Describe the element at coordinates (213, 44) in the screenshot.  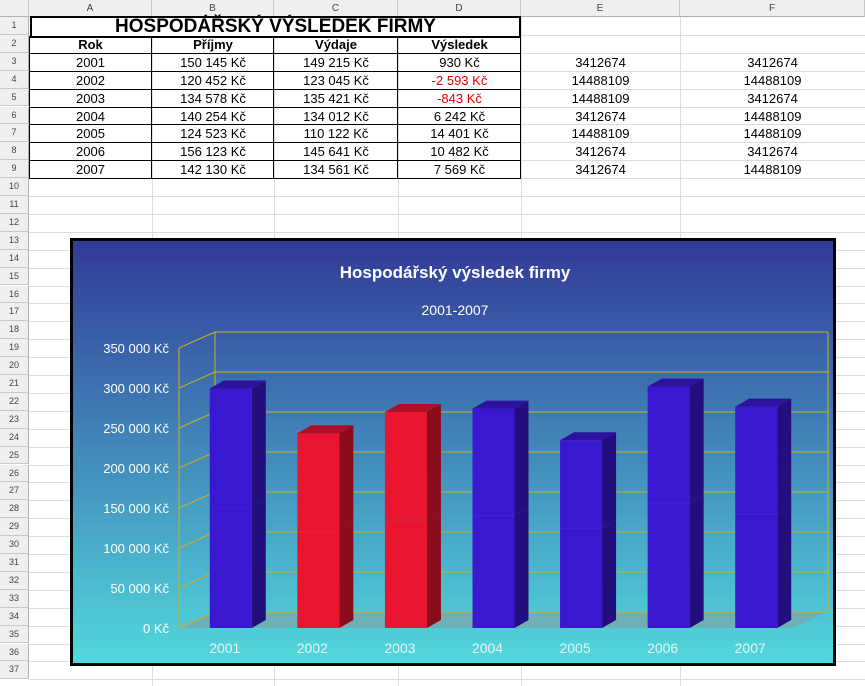
I see `table-header: Příjmy` at that location.